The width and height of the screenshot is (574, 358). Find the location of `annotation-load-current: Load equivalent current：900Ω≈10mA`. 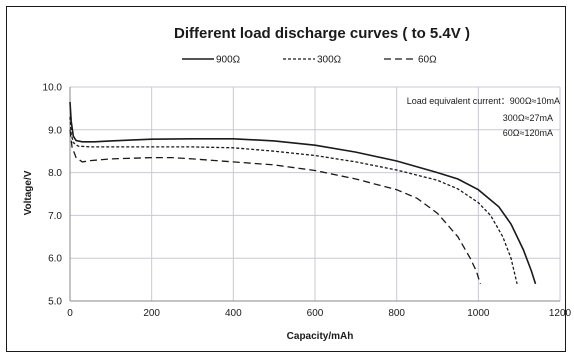

annotation-load-current: Load equivalent current：900Ω≈10mA is located at coordinates (483, 101).